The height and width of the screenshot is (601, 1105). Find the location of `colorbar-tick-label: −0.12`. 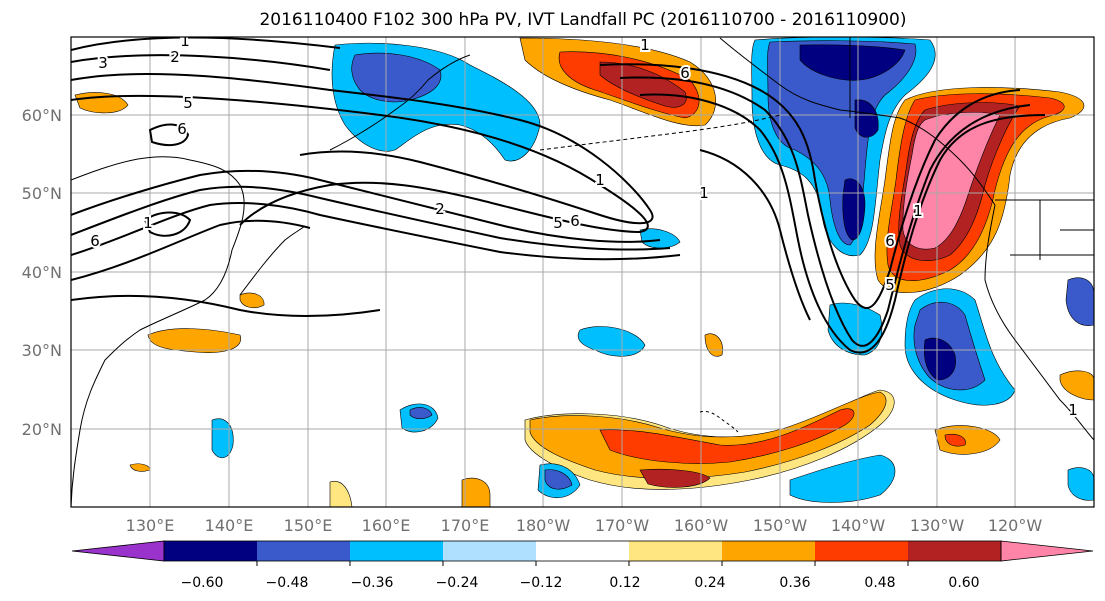

colorbar-tick-label: −0.12 is located at coordinates (541, 583).